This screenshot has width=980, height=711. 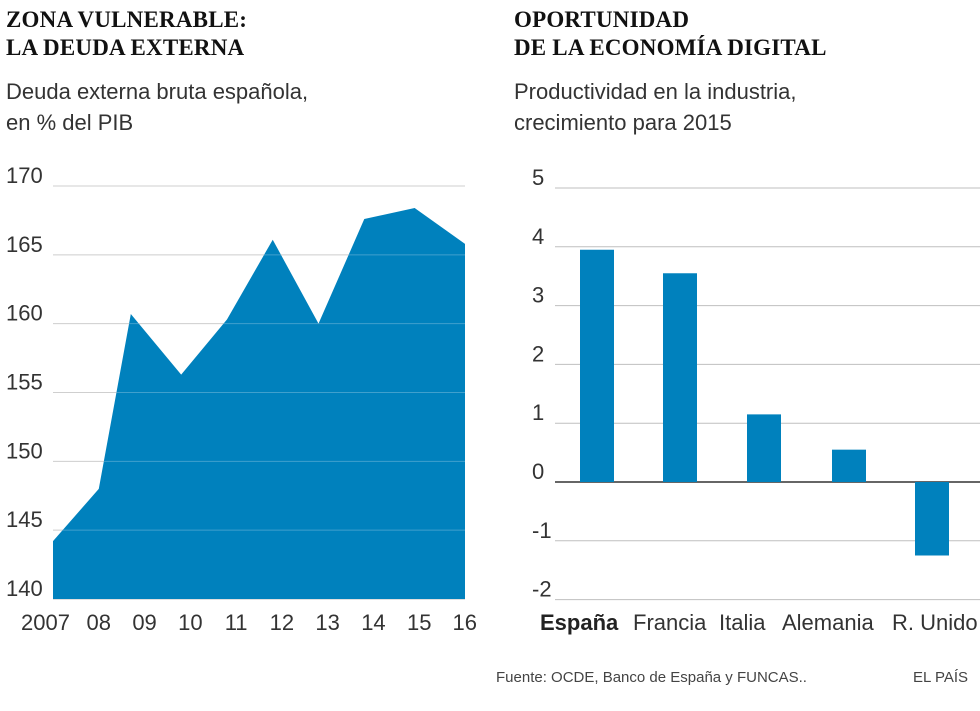 I want to click on area-x-tick-label: 08, so click(x=99, y=622).